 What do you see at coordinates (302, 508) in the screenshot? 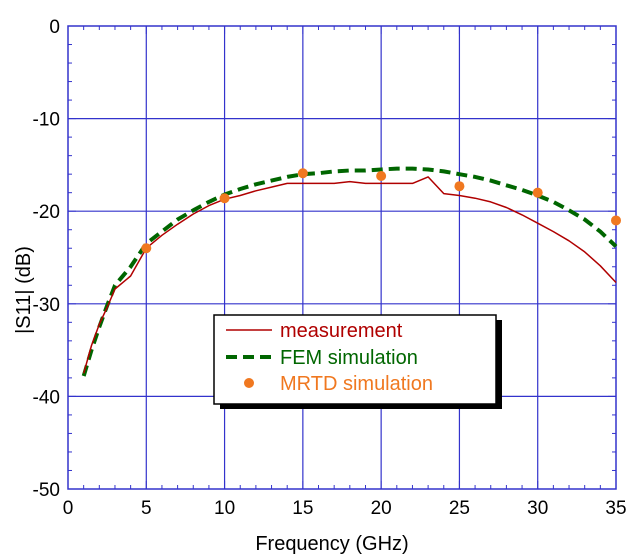
I see `x-tick-label: 15` at bounding box center [302, 508].